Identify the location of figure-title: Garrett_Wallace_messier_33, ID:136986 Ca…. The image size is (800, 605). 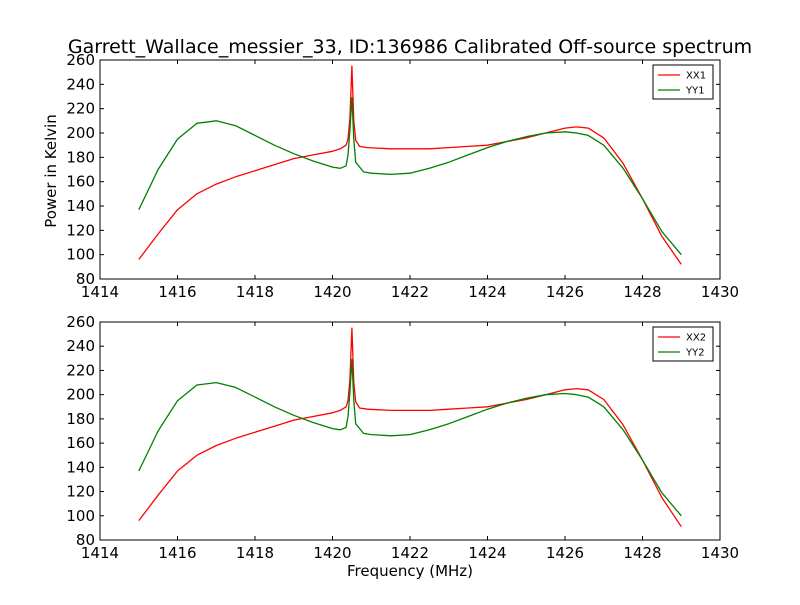
(410, 47).